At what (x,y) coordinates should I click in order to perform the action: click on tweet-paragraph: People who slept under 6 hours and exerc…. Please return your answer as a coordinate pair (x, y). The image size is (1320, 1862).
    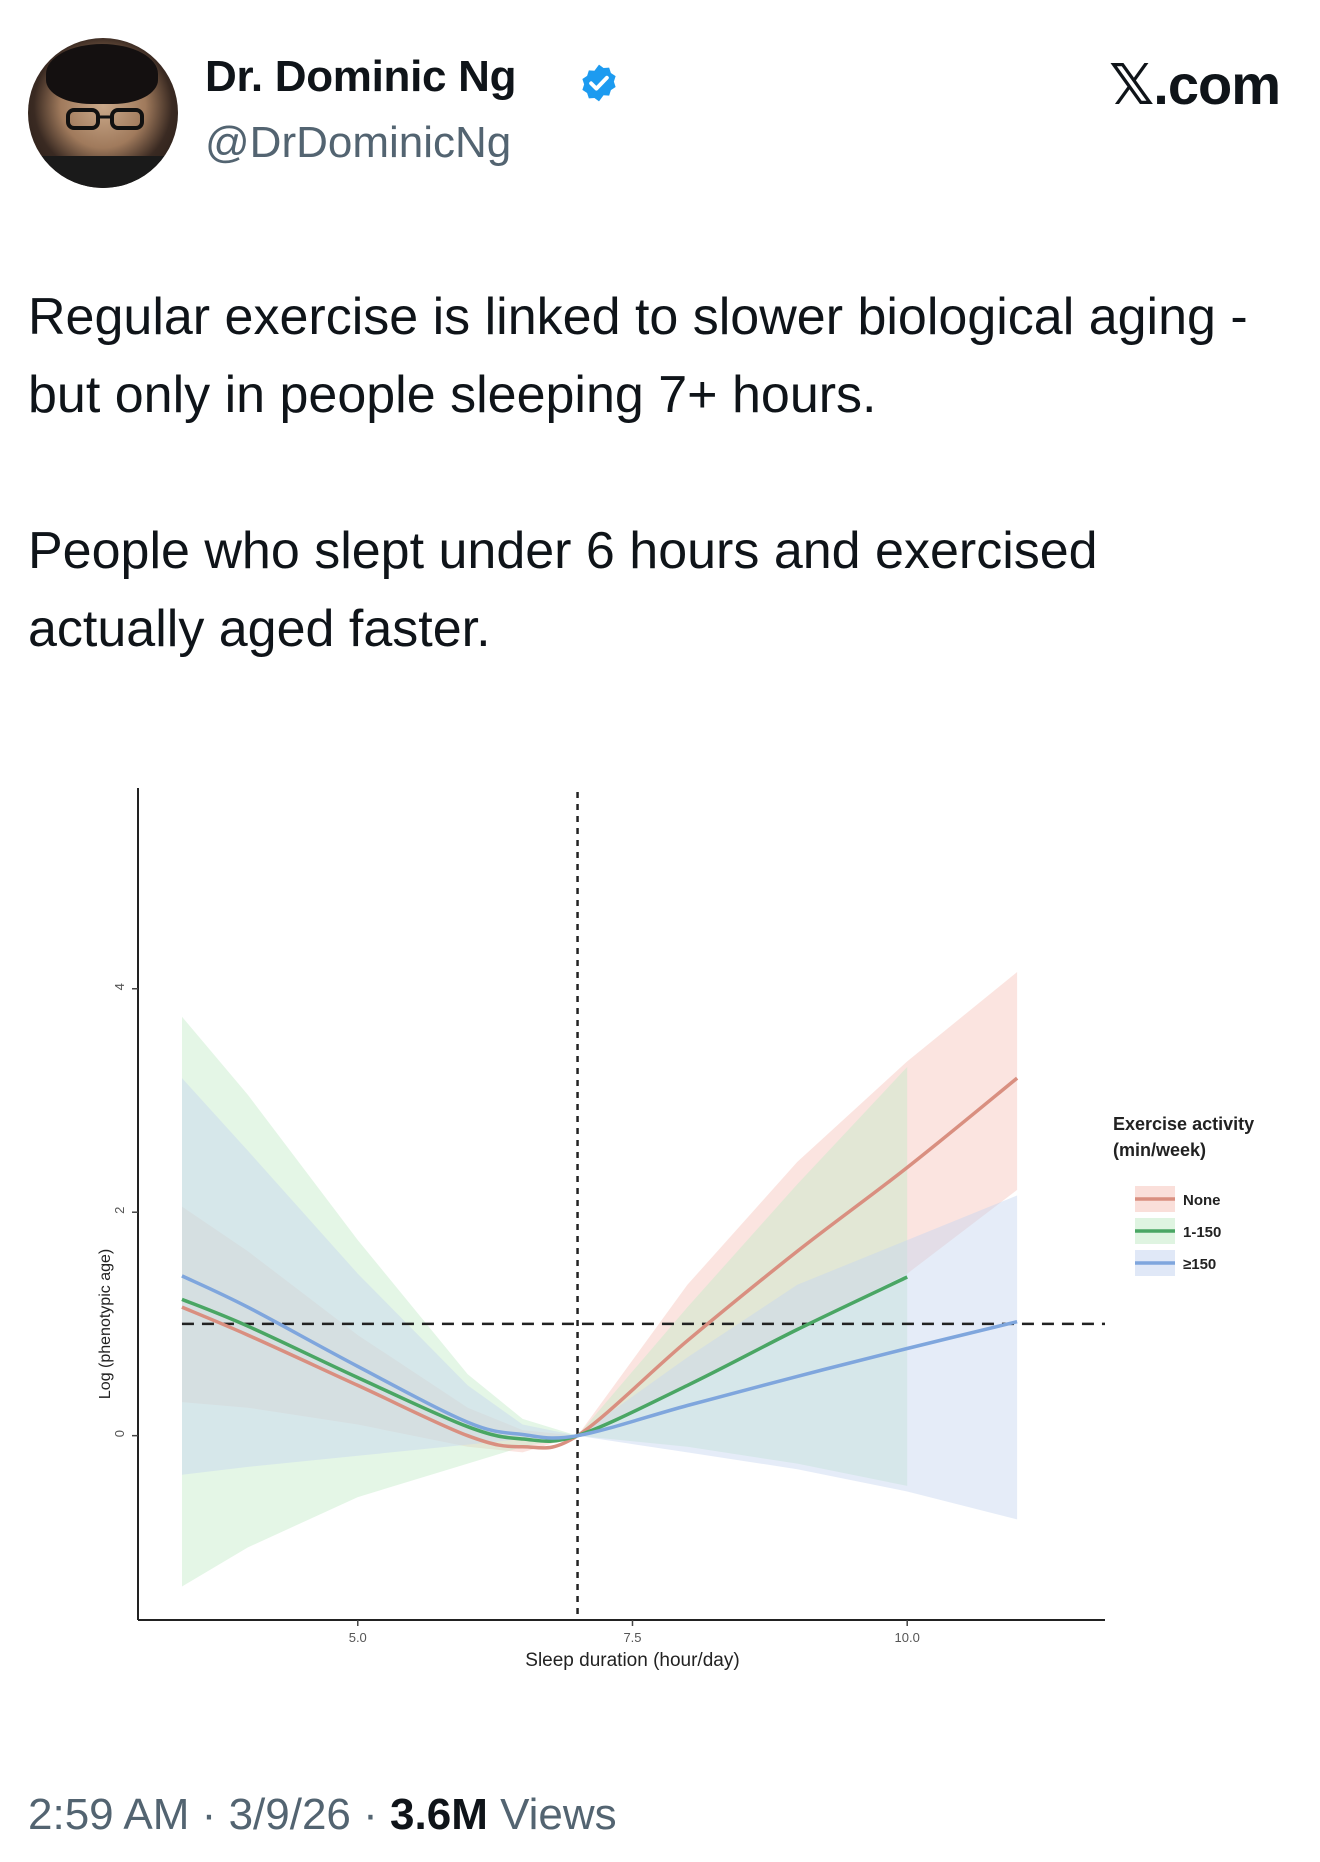
    Looking at the image, I should click on (563, 590).